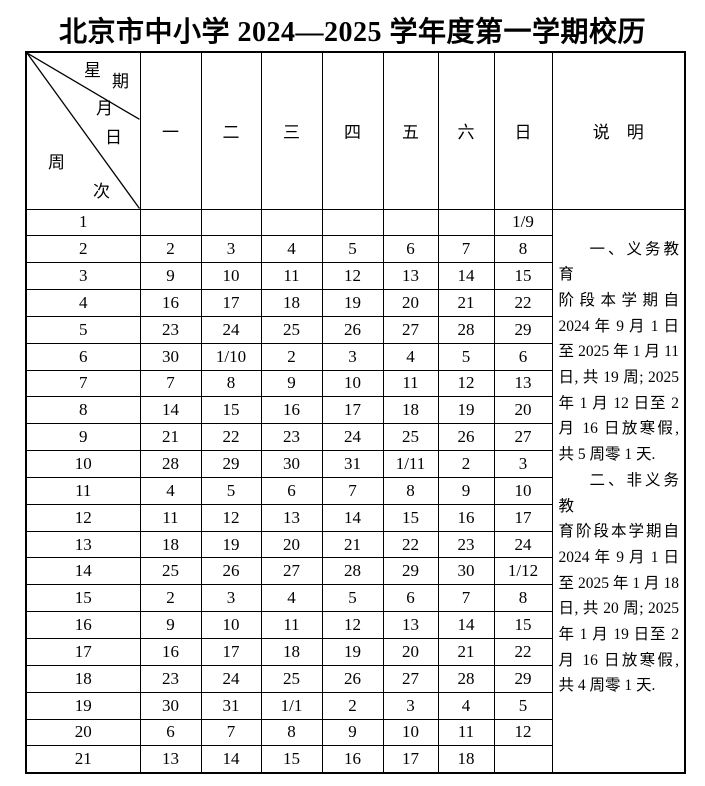 This screenshot has width=705, height=786. I want to click on week-number-cell: 13, so click(83, 544).